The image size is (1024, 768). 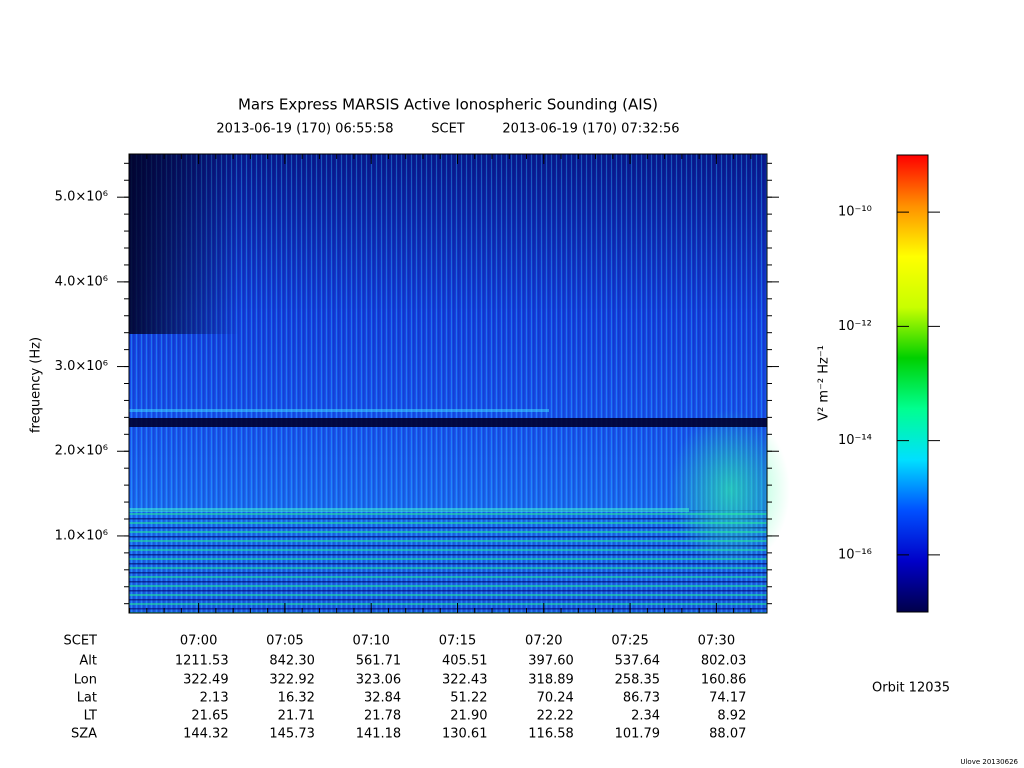 I want to click on ephemeris-value: 16.32, so click(x=296, y=698).